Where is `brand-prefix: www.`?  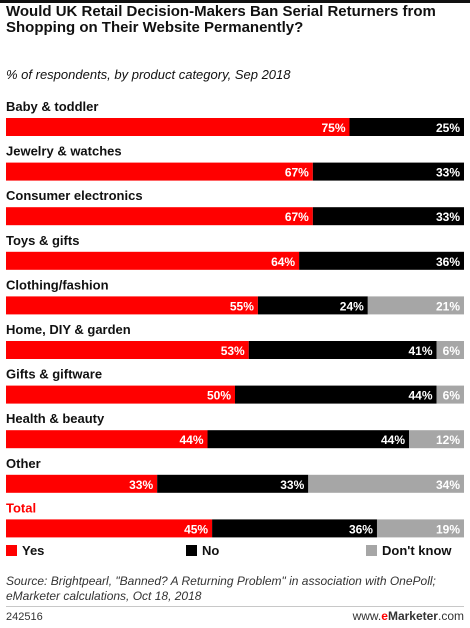
brand-prefix: www. is located at coordinates (367, 616).